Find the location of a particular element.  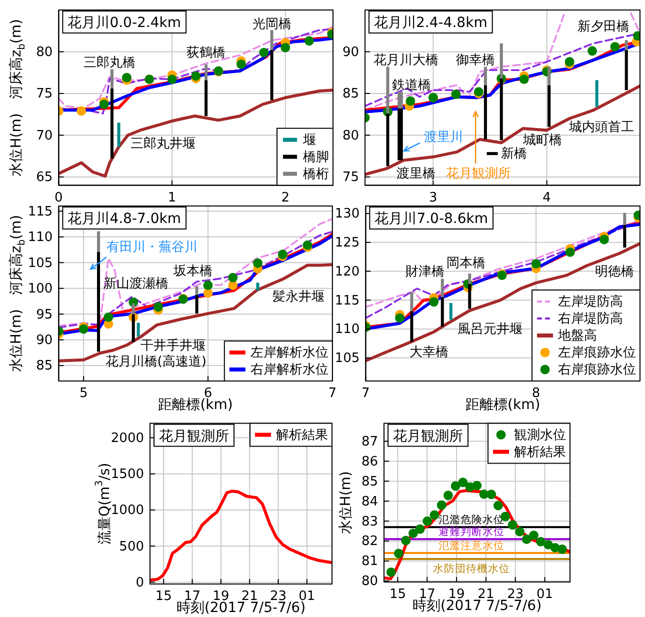

chart-title: 花月観測所 is located at coordinates (194, 436).